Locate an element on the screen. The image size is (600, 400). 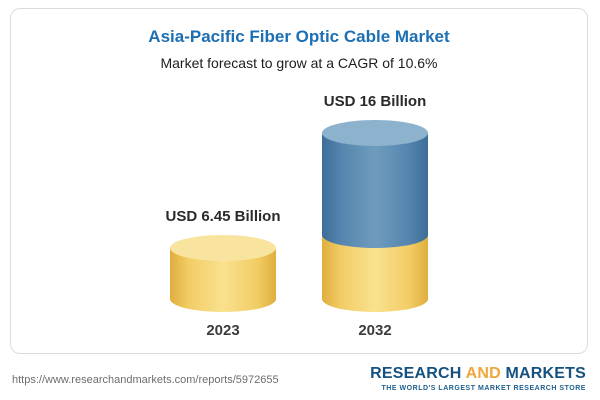
cylinder-2023-top-ellipse is located at coordinates (223, 248).